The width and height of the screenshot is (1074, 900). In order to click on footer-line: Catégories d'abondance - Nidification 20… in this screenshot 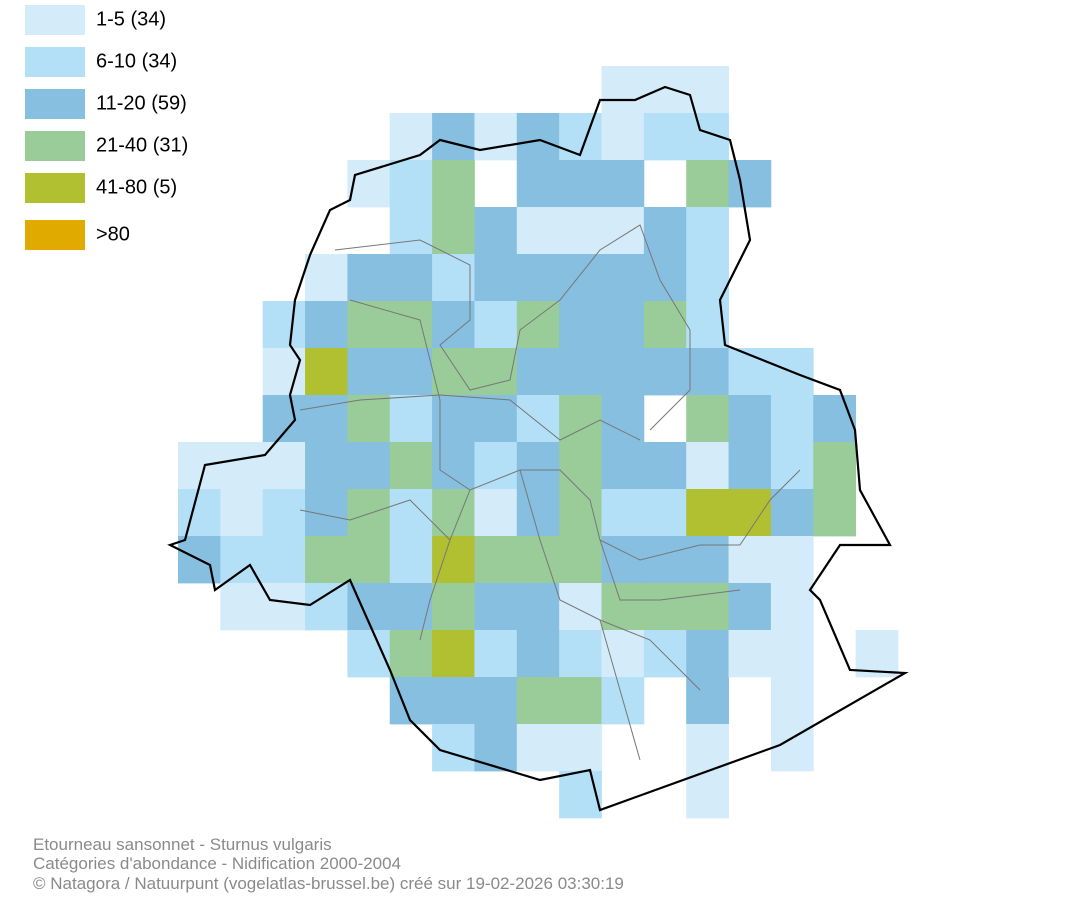, I will do `click(217, 863)`.